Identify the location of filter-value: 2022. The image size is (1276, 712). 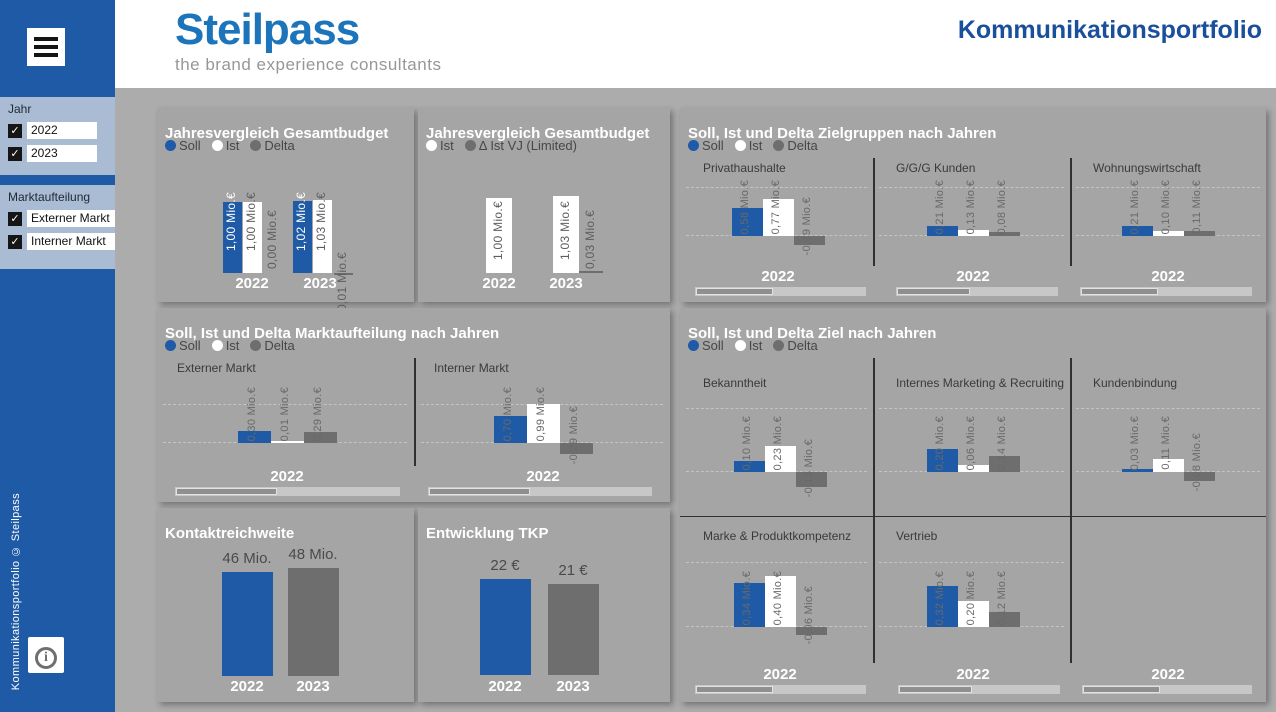
(62, 130).